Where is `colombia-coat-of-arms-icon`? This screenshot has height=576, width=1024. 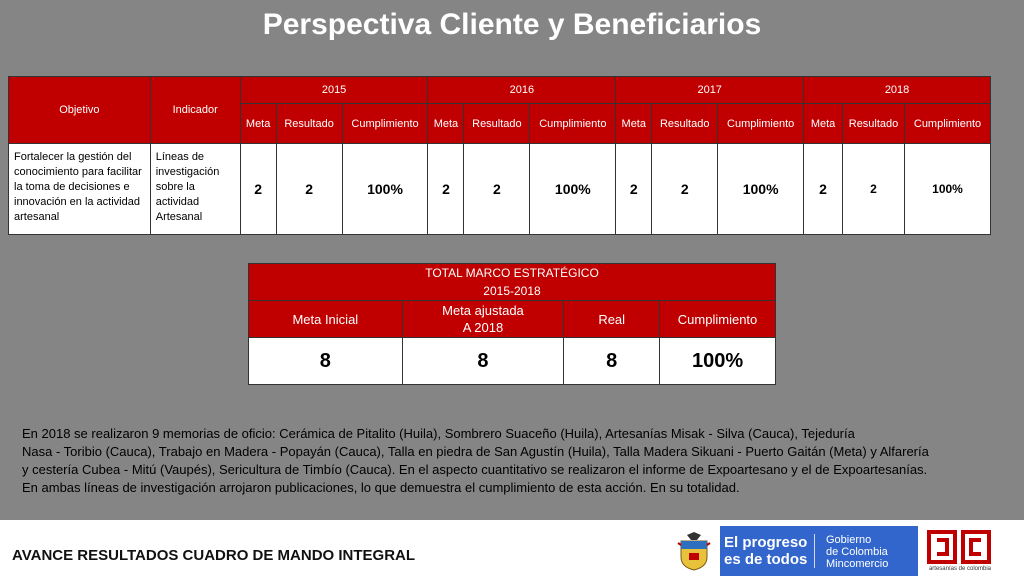 colombia-coat-of-arms-icon is located at coordinates (694, 551).